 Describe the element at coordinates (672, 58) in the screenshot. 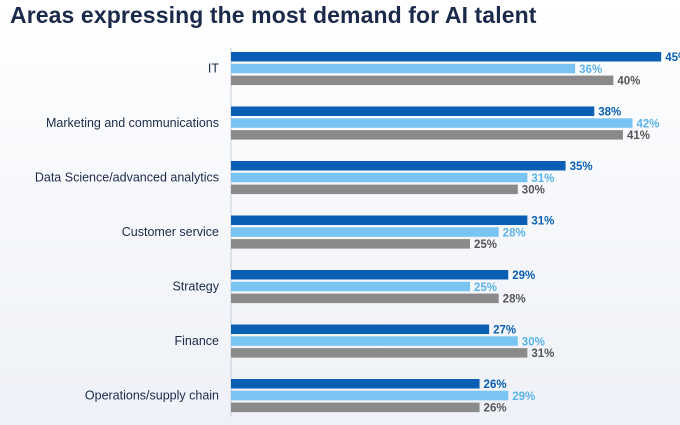

I see `data-label: 45%` at that location.